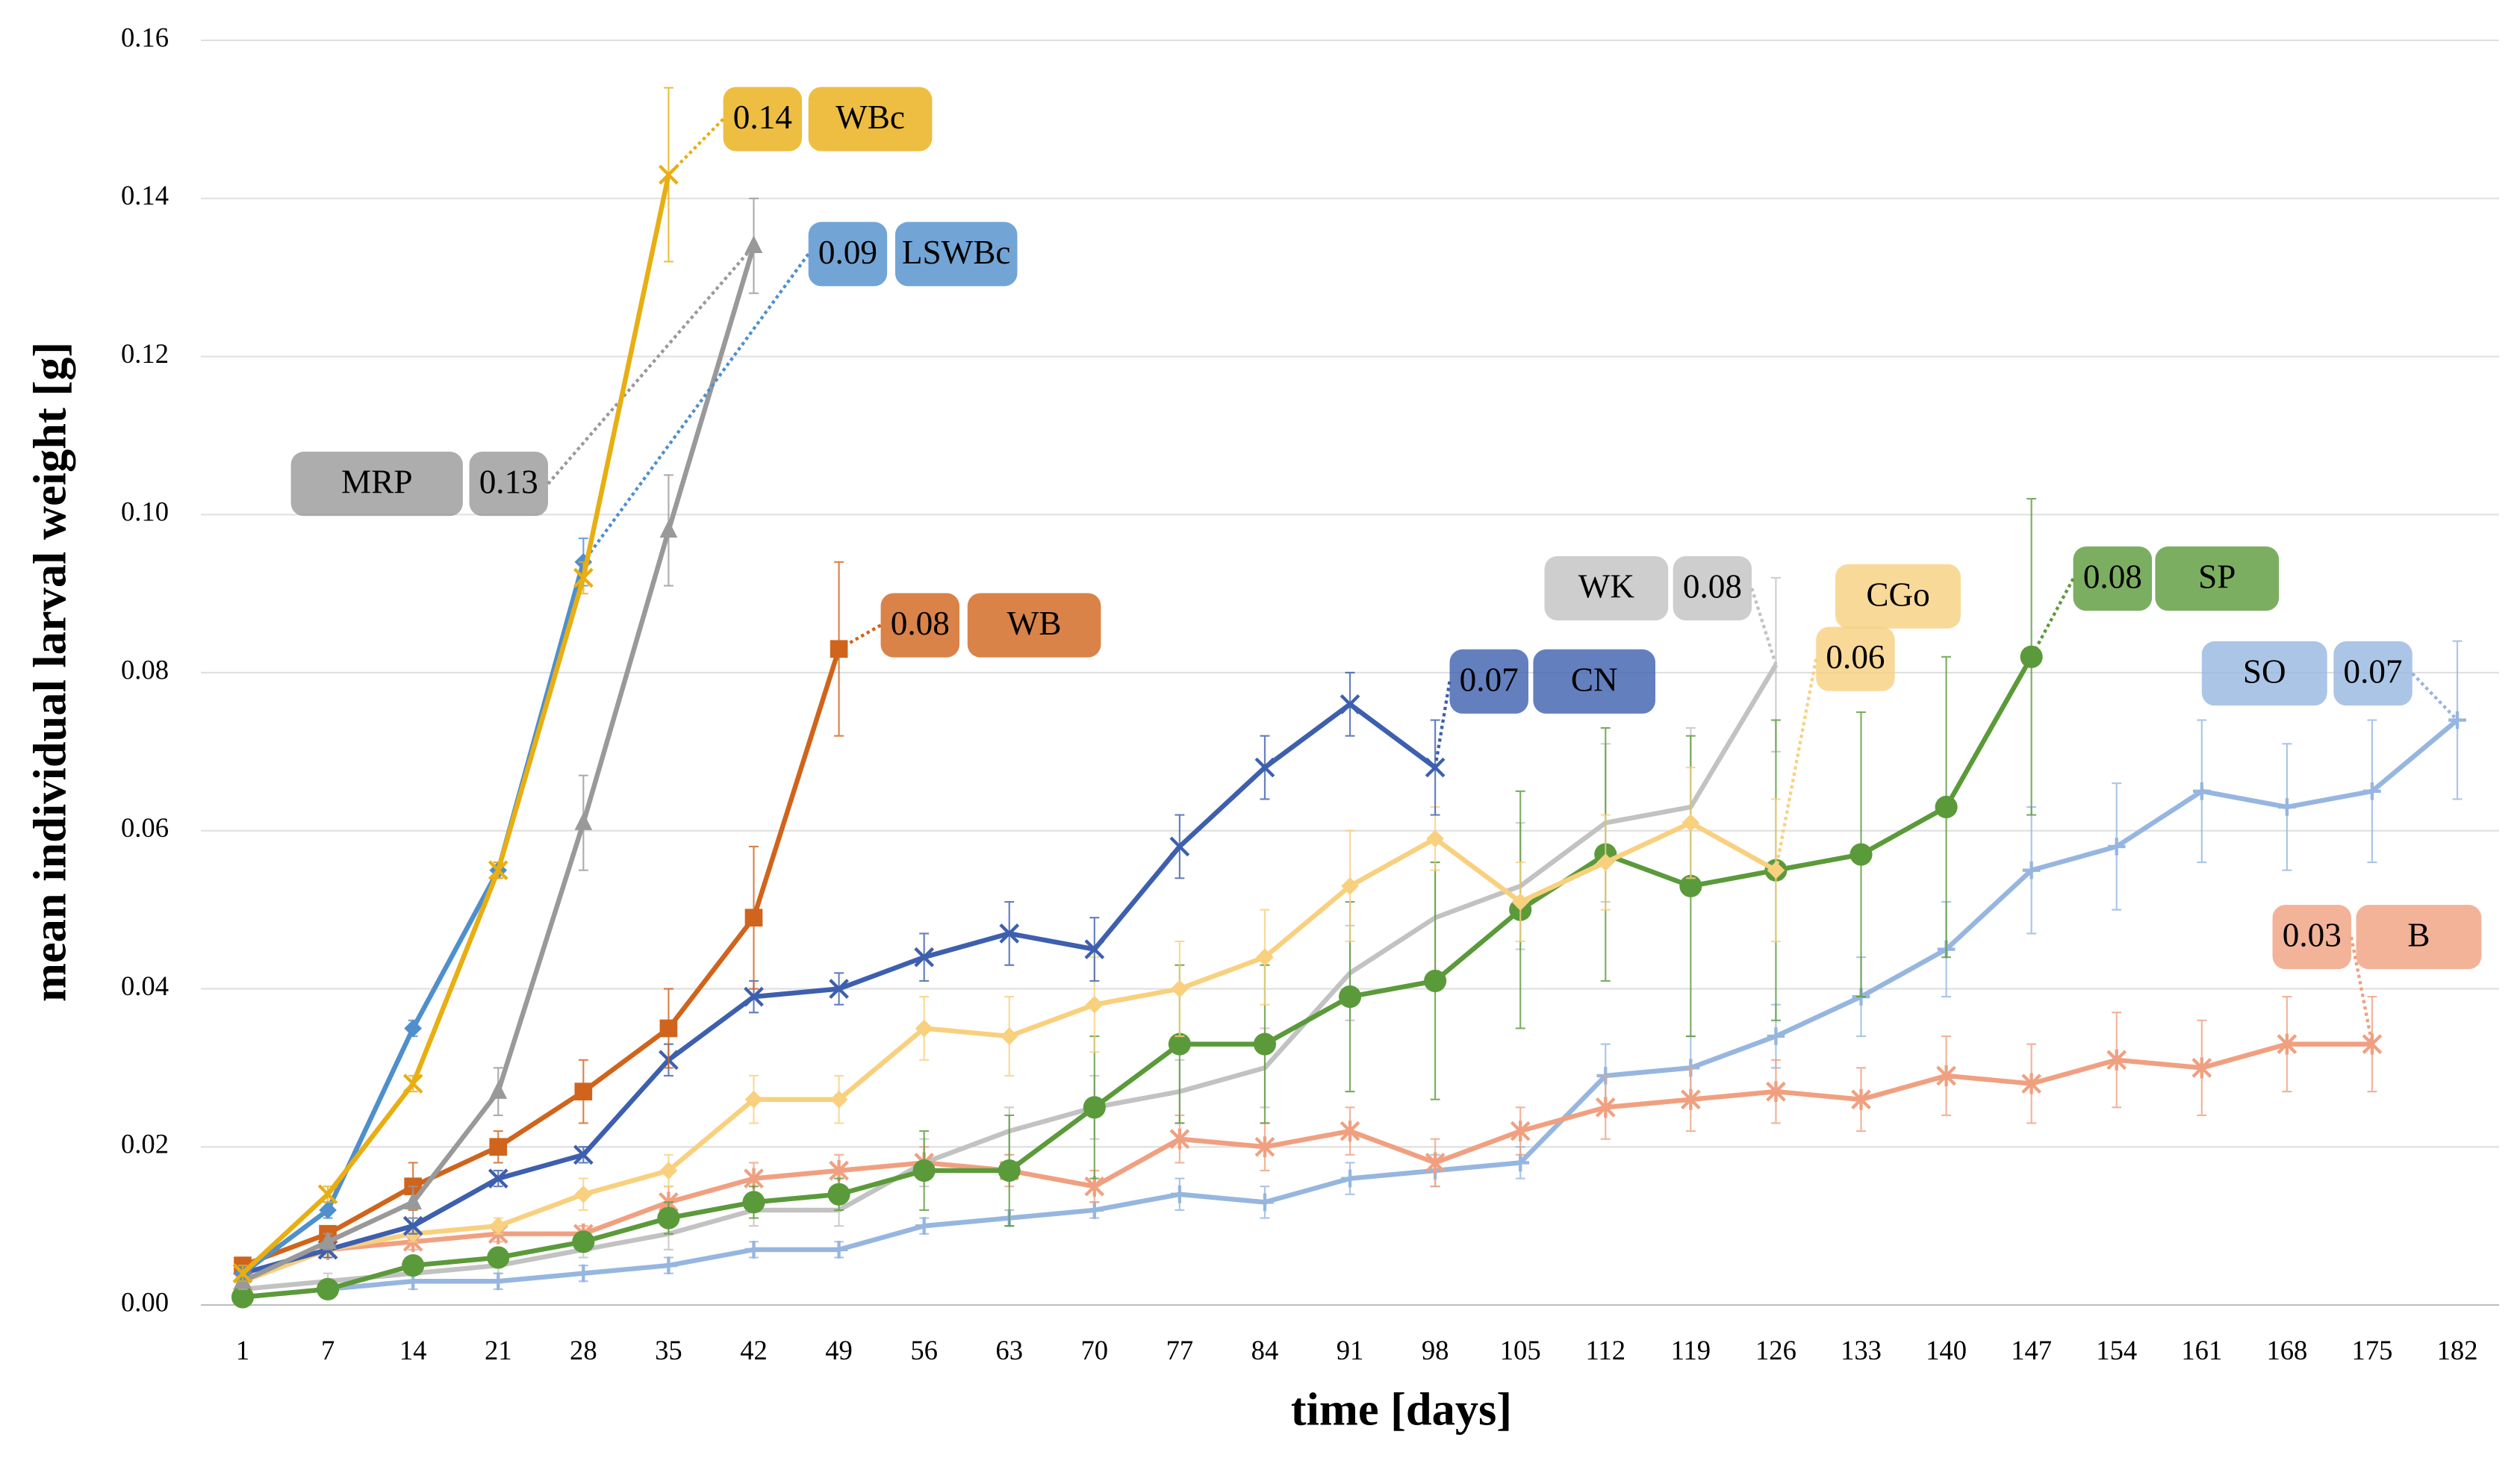  I want to click on x-tick-label: 154, so click(2116, 1350).